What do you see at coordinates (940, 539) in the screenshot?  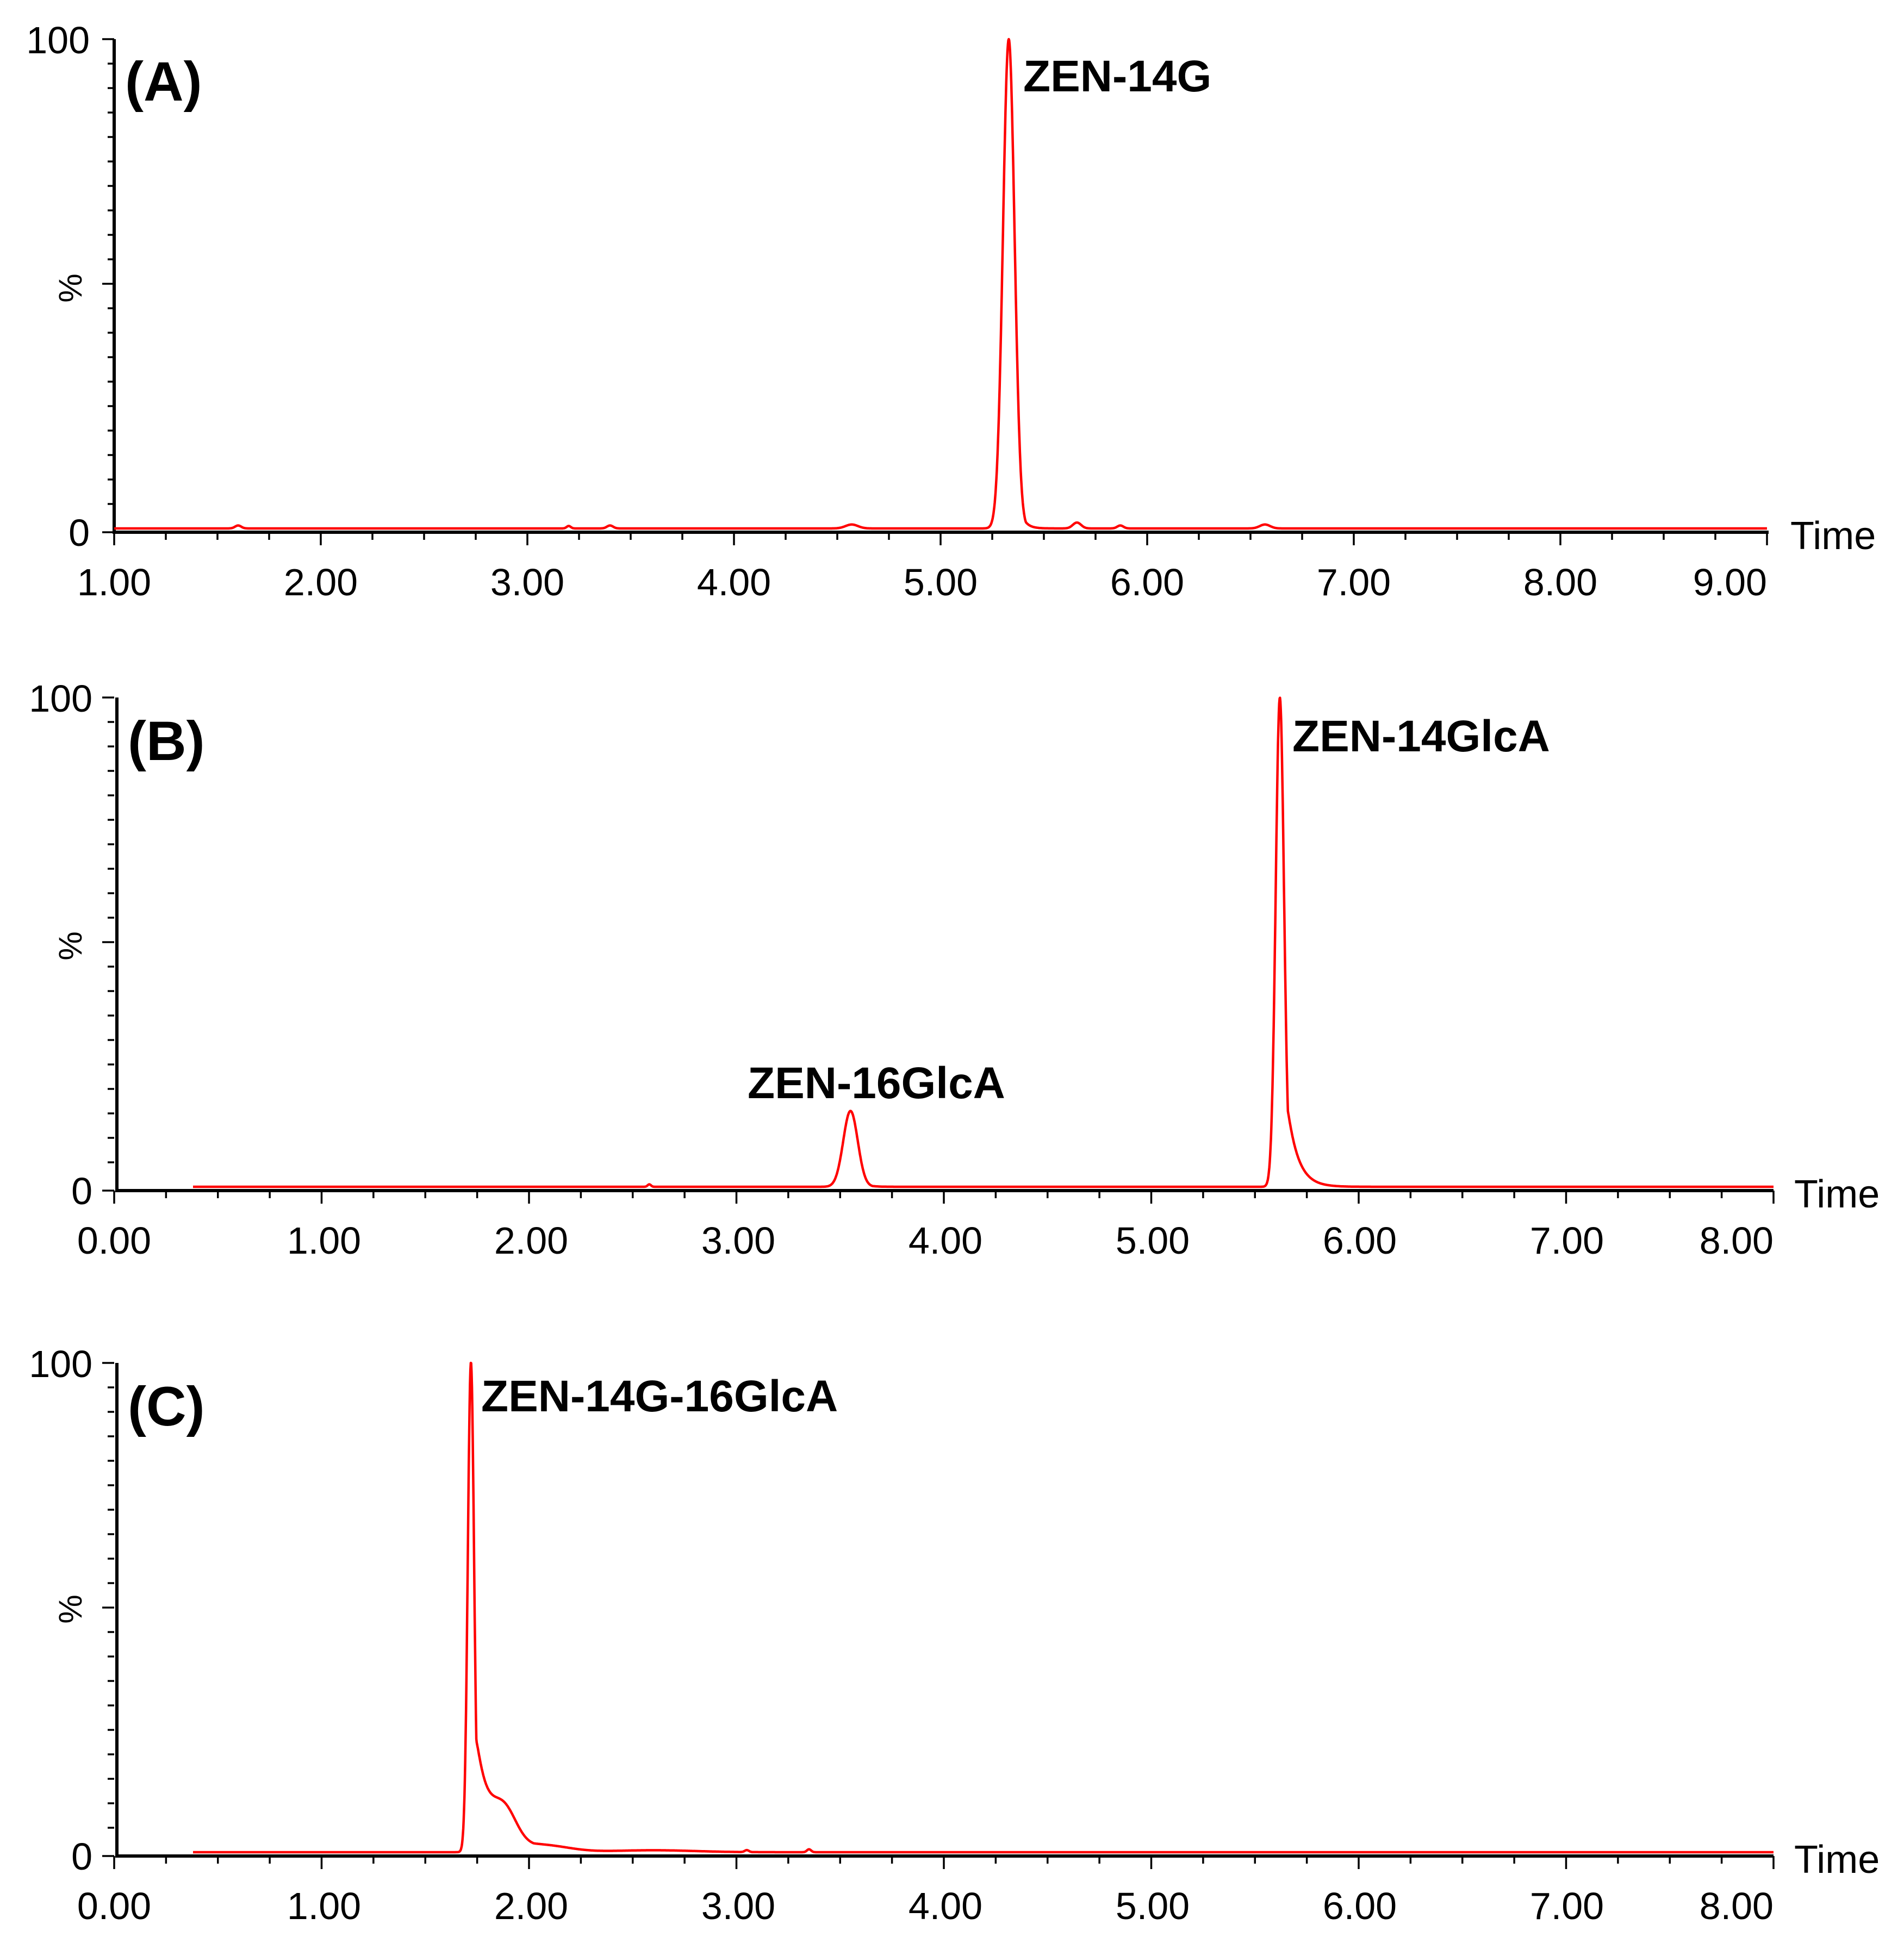 I see `panel-a-x-ticks` at bounding box center [940, 539].